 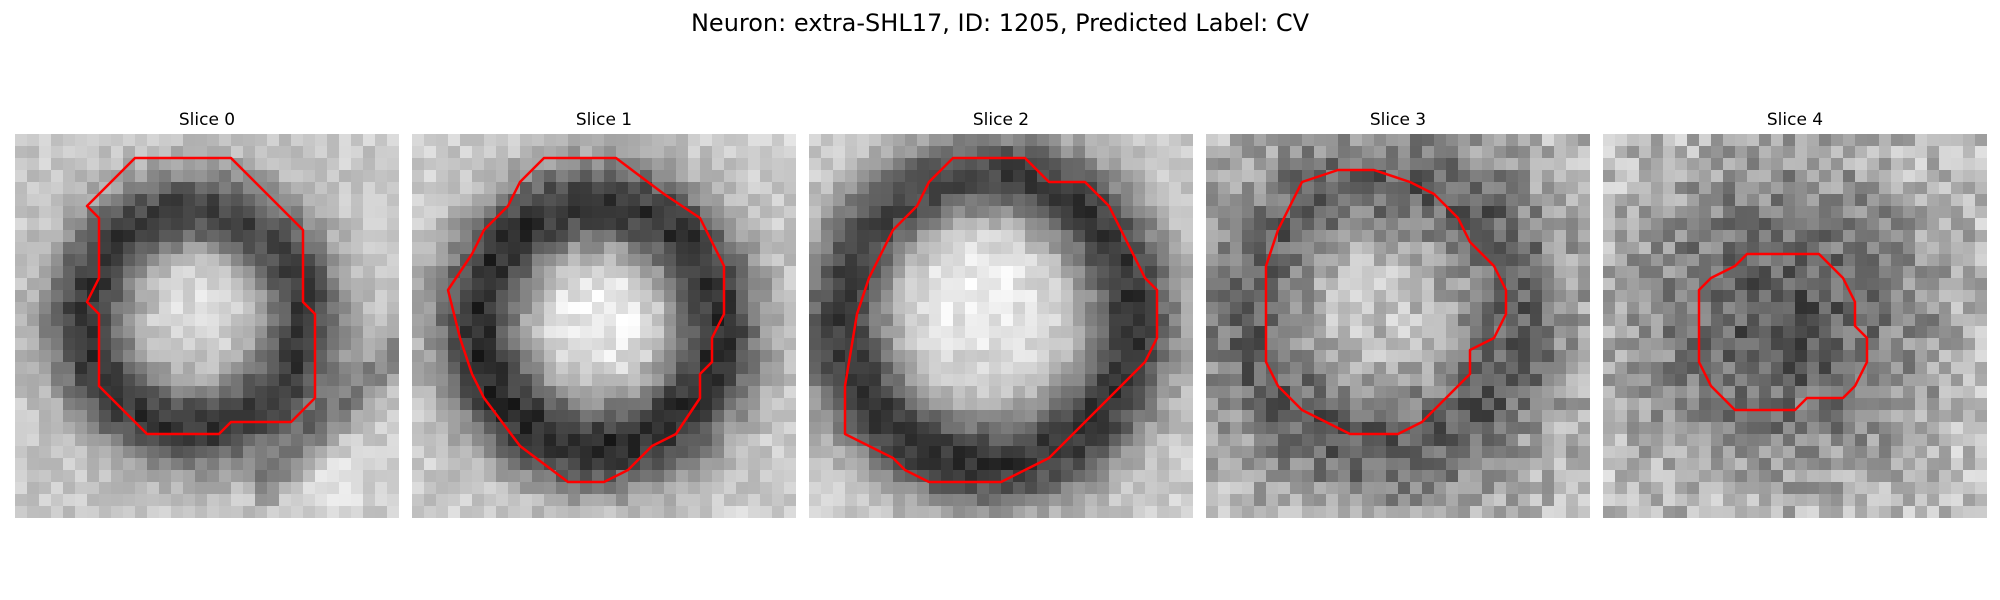 What do you see at coordinates (207, 120) in the screenshot?
I see `slice-title-0: Slice 0` at bounding box center [207, 120].